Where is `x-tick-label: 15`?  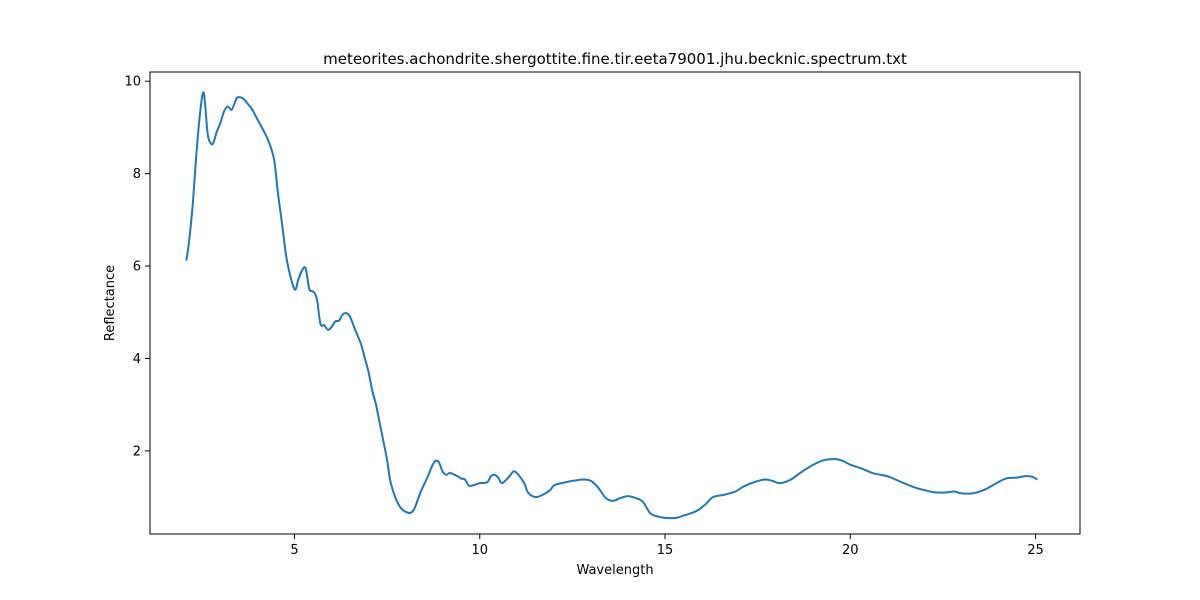 x-tick-label: 15 is located at coordinates (665, 550).